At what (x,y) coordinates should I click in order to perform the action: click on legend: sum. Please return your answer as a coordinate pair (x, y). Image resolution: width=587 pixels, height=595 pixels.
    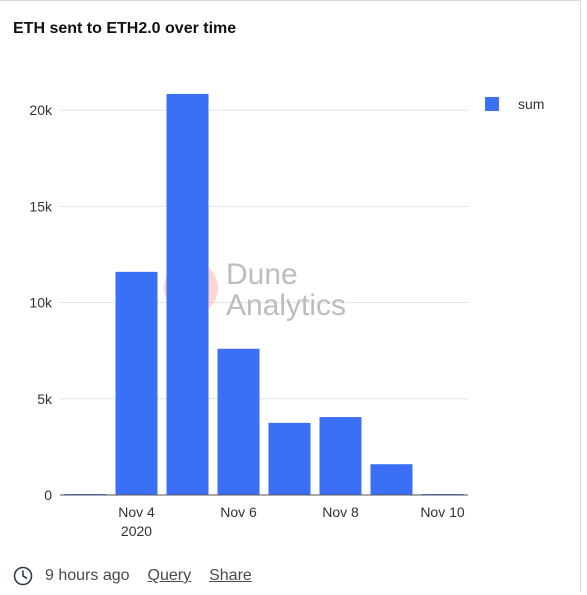
    Looking at the image, I should click on (514, 104).